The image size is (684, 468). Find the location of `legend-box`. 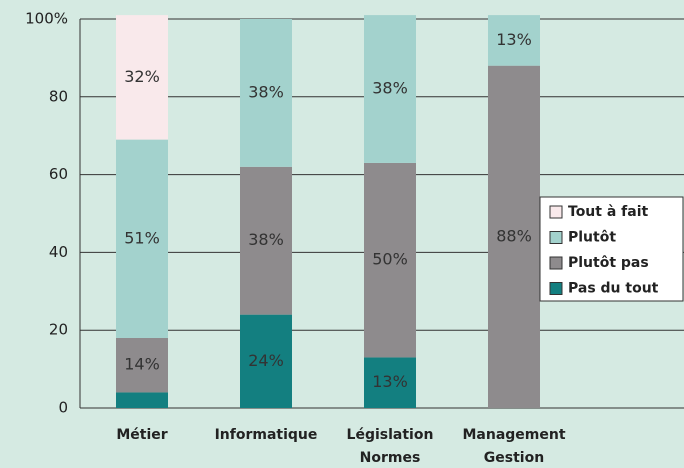

legend-box is located at coordinates (611, 249).